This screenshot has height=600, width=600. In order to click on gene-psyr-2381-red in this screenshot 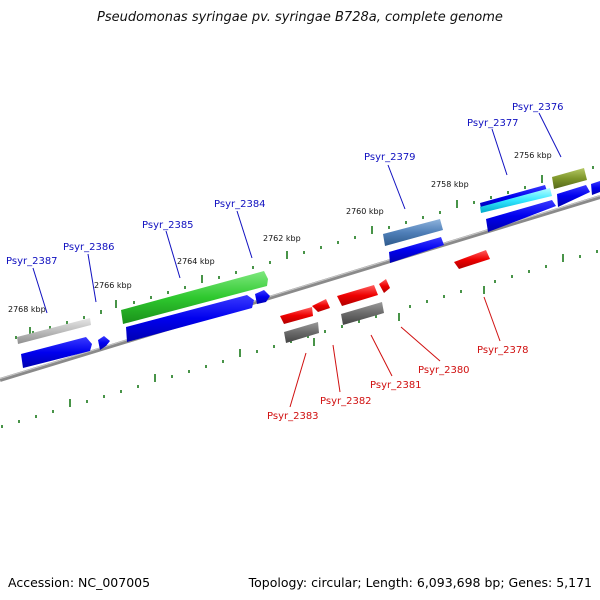, I will do `click(357, 295)`.